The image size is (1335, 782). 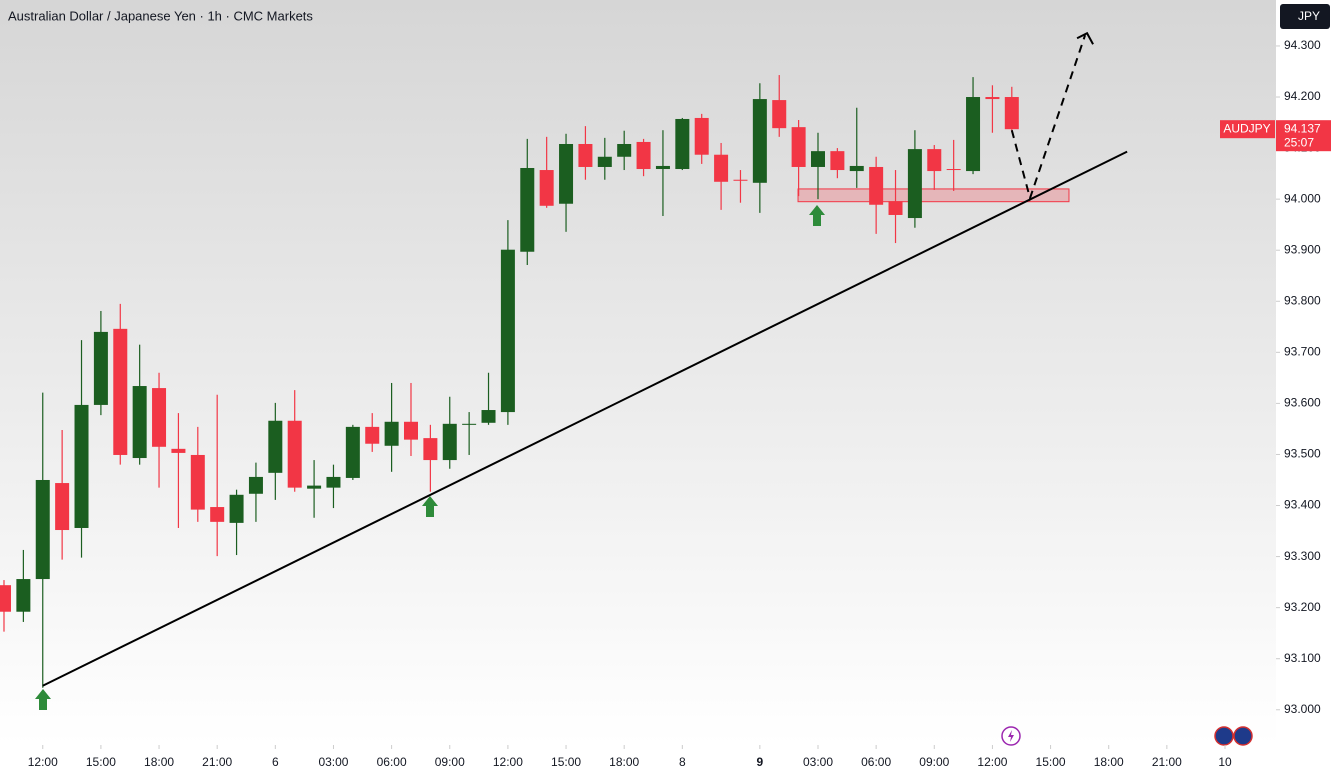 What do you see at coordinates (760, 762) in the screenshot?
I see `x-tick-label: 9` at bounding box center [760, 762].